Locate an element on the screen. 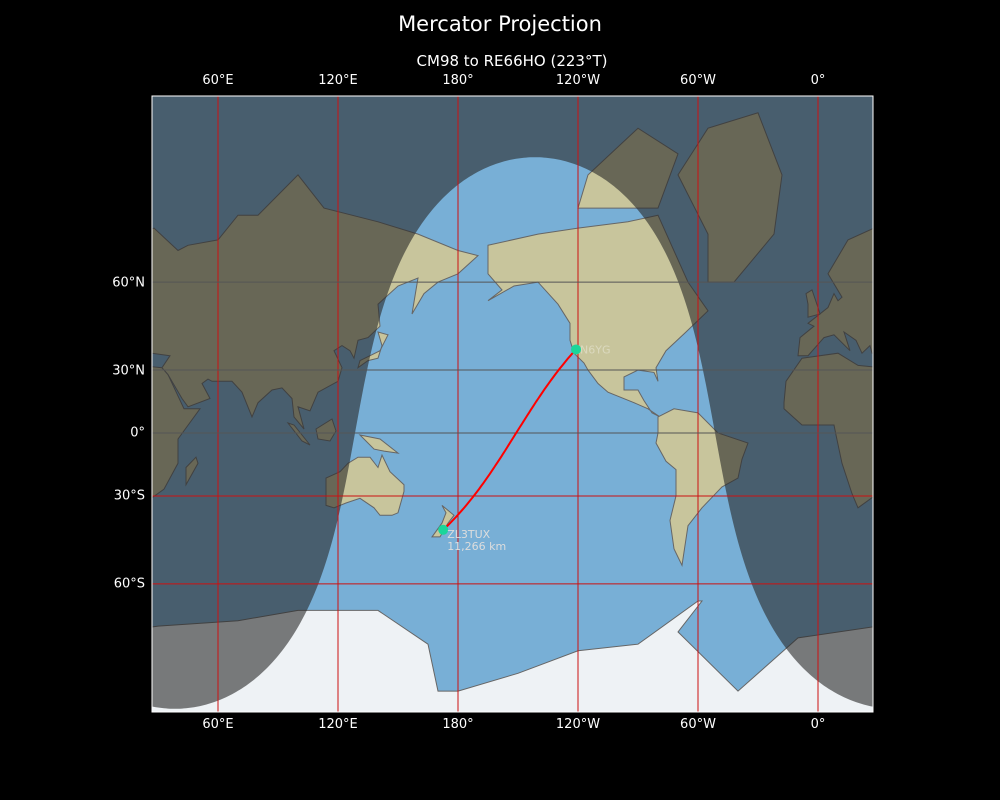 The height and width of the screenshot is (800, 1000). lat-tick: 30°N is located at coordinates (128, 371).